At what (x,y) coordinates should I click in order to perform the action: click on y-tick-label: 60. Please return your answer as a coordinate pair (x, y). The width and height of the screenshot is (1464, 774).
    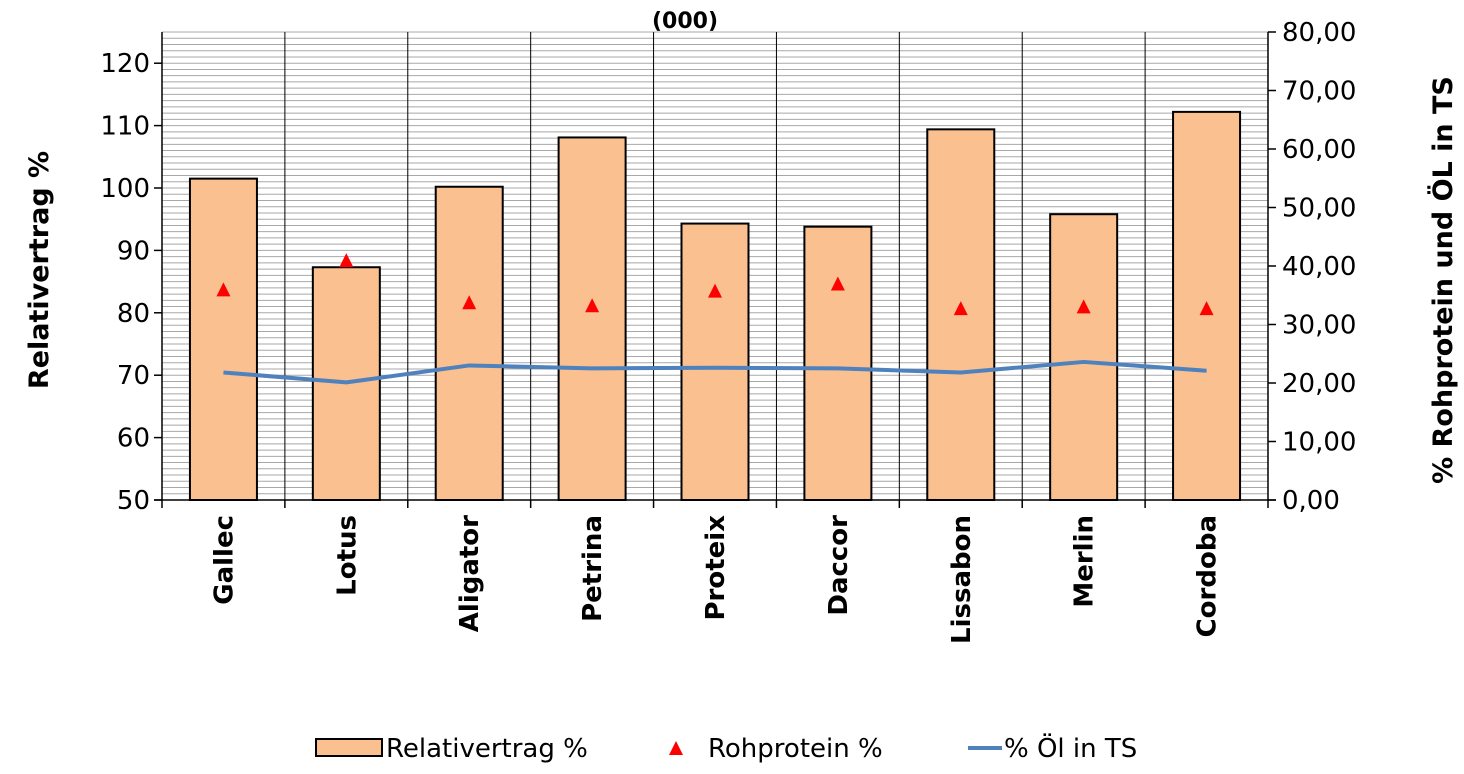
    Looking at the image, I should click on (133, 439).